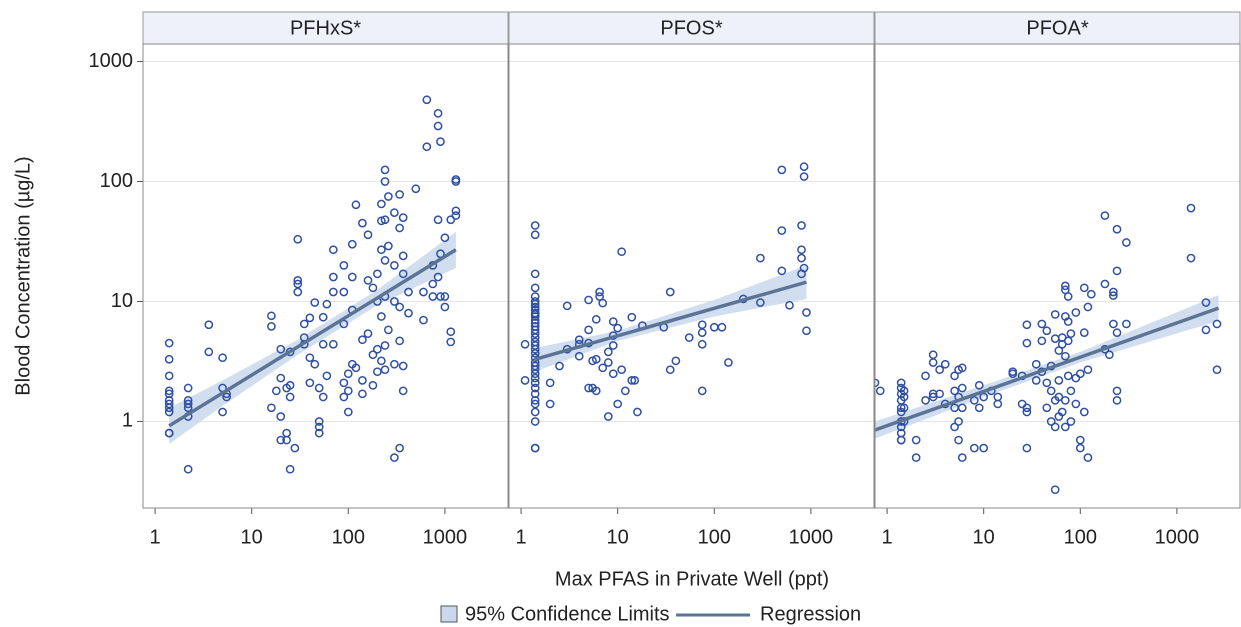  What do you see at coordinates (618, 537) in the screenshot?
I see `x-tick-label: 10` at bounding box center [618, 537].